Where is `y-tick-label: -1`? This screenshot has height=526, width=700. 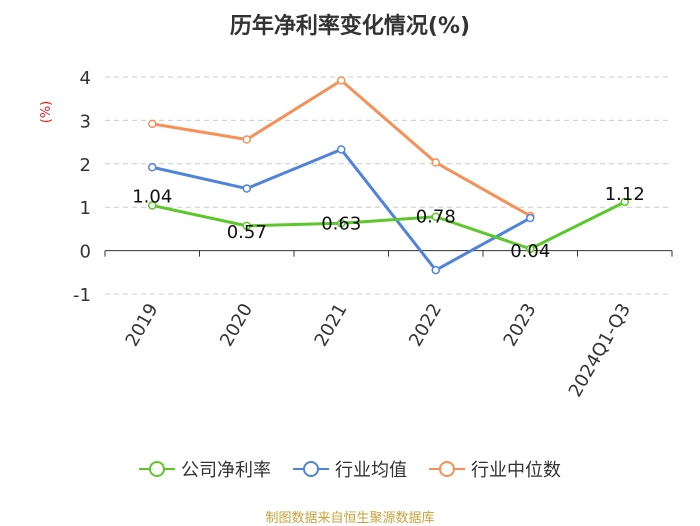 y-tick-label: -1 is located at coordinates (82, 295).